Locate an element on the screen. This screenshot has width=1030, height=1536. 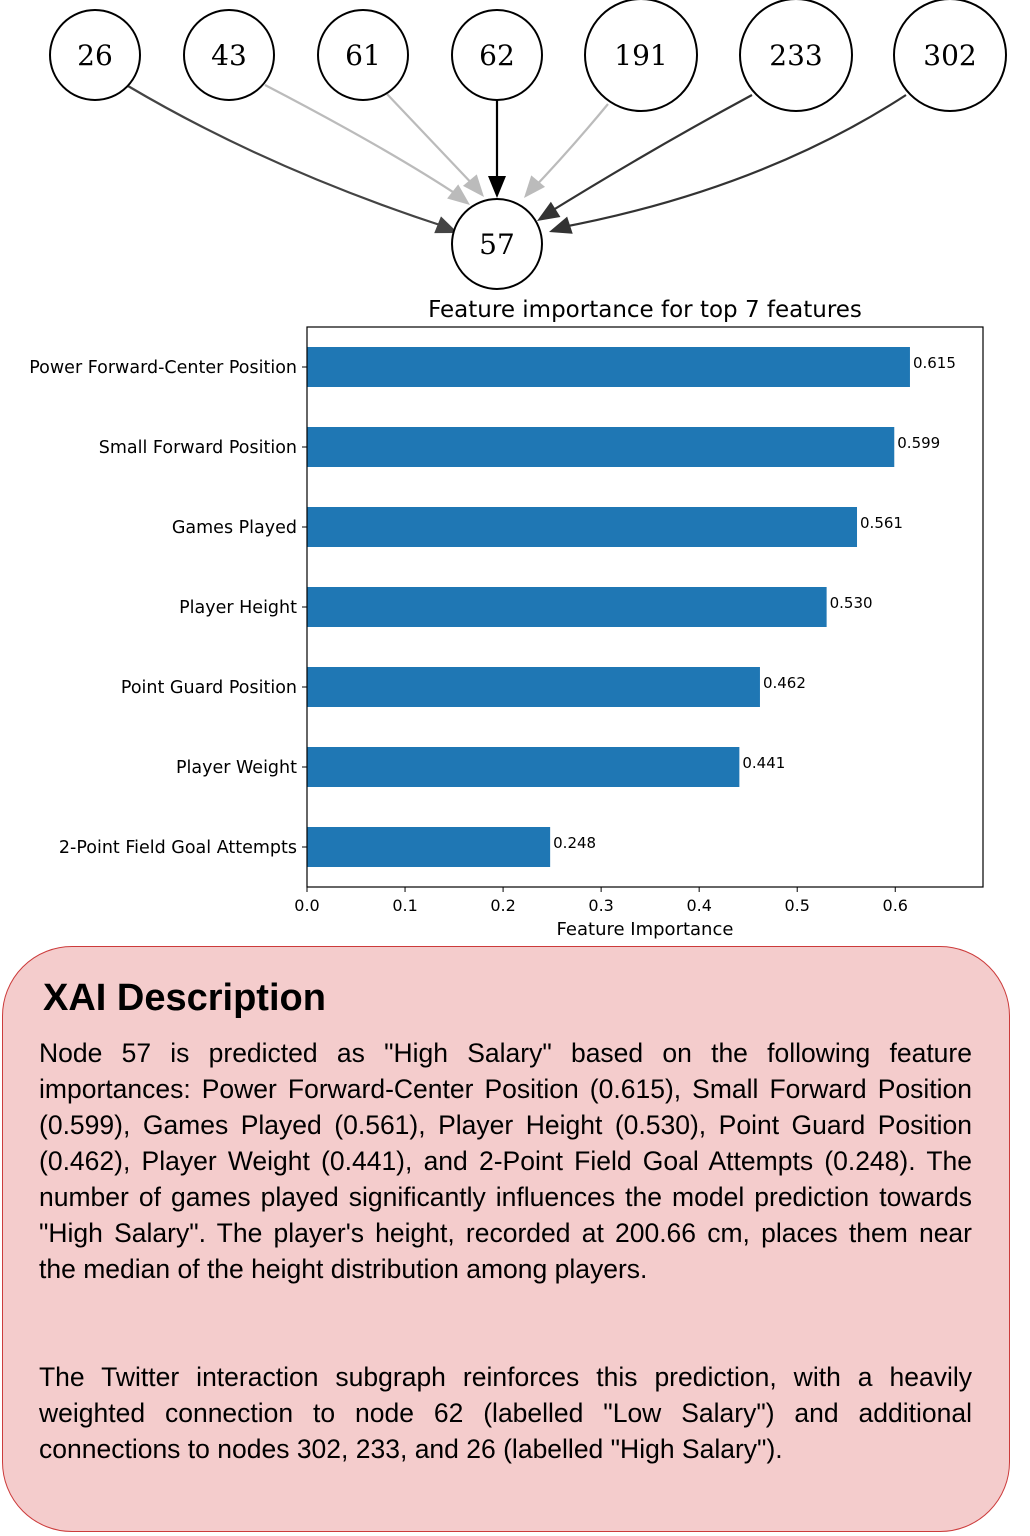
y-tick-label: Player Weight is located at coordinates (236, 768).